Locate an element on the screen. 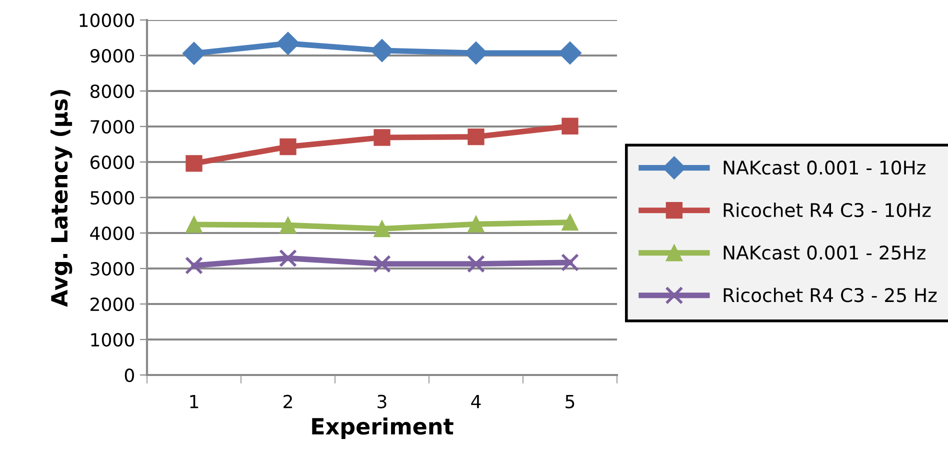 This screenshot has width=948, height=475. x-tick-label: 4 is located at coordinates (476, 401).